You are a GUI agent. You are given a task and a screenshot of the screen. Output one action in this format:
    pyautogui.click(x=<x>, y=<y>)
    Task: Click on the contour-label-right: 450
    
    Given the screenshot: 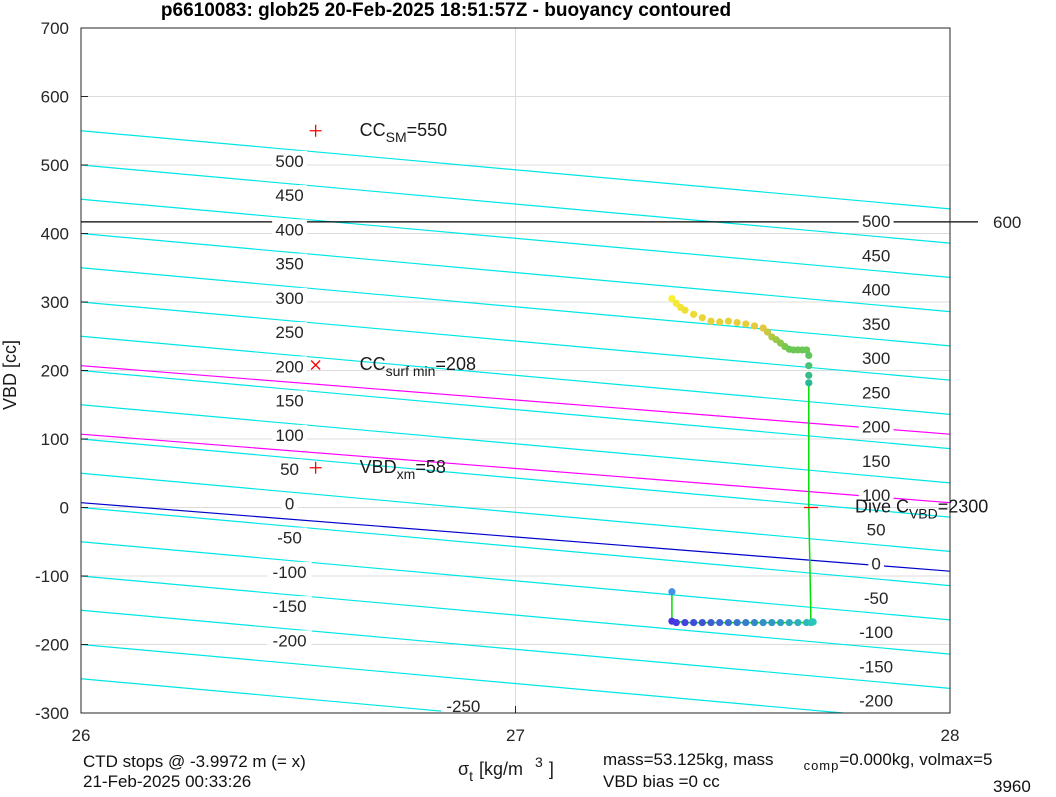 What is the action you would take?
    pyautogui.click(x=876, y=255)
    